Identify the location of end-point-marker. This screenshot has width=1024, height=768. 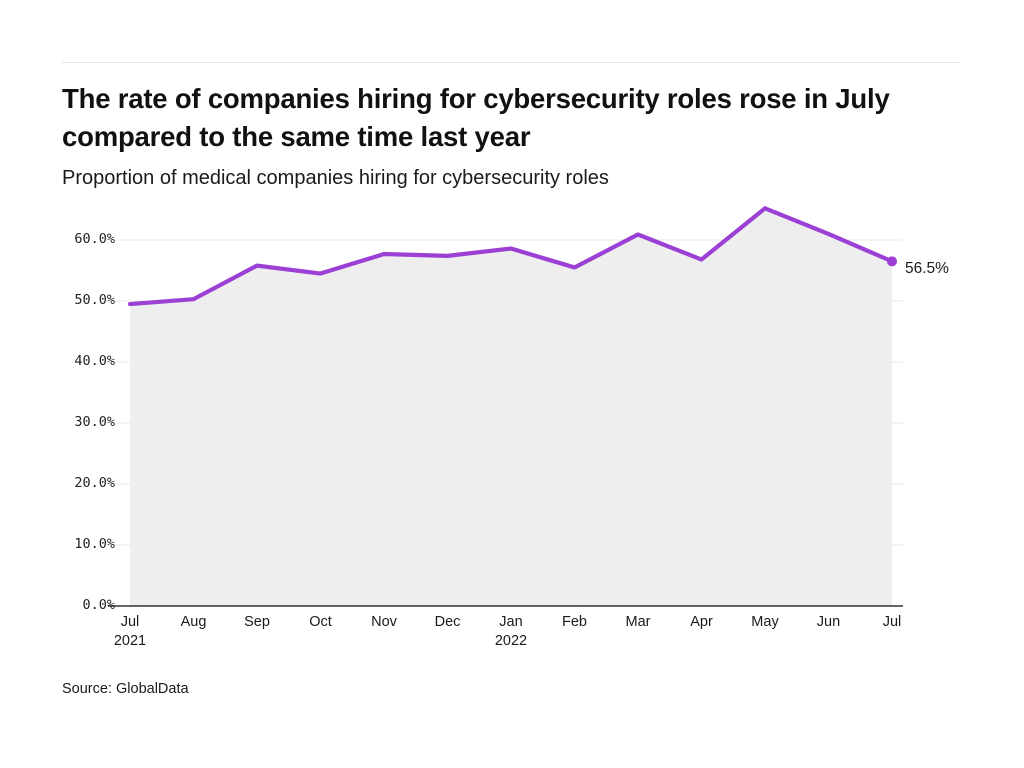
(892, 261).